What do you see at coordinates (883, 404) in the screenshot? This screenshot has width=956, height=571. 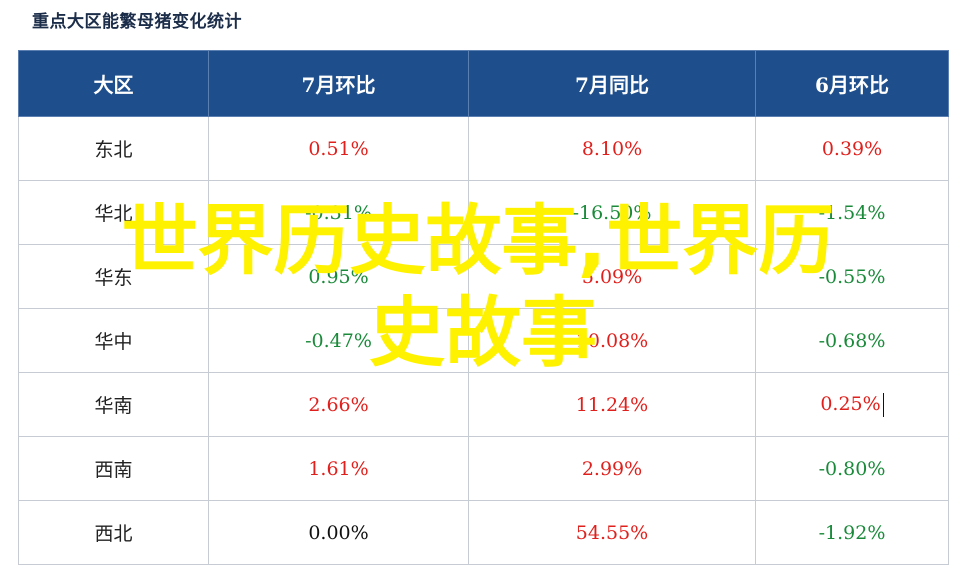 I see `text-cursor` at bounding box center [883, 404].